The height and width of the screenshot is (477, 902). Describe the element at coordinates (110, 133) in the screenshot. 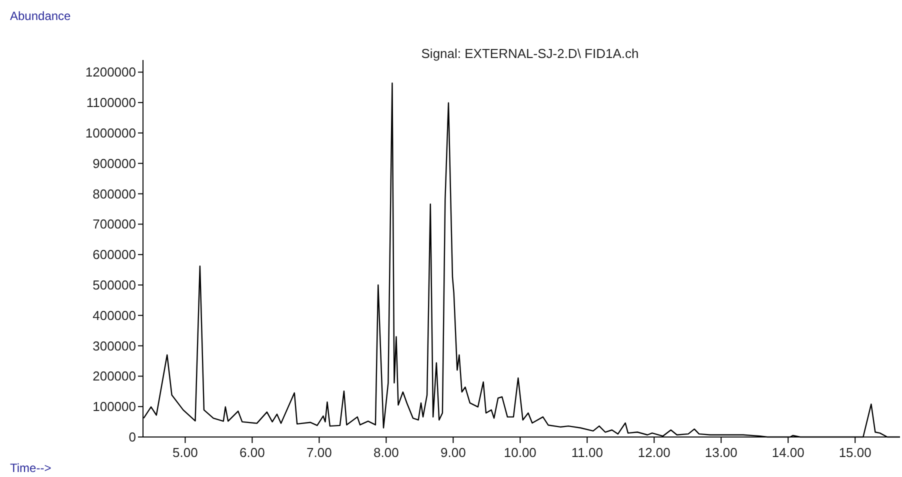

I see `y-tick-label: 1000000` at that location.